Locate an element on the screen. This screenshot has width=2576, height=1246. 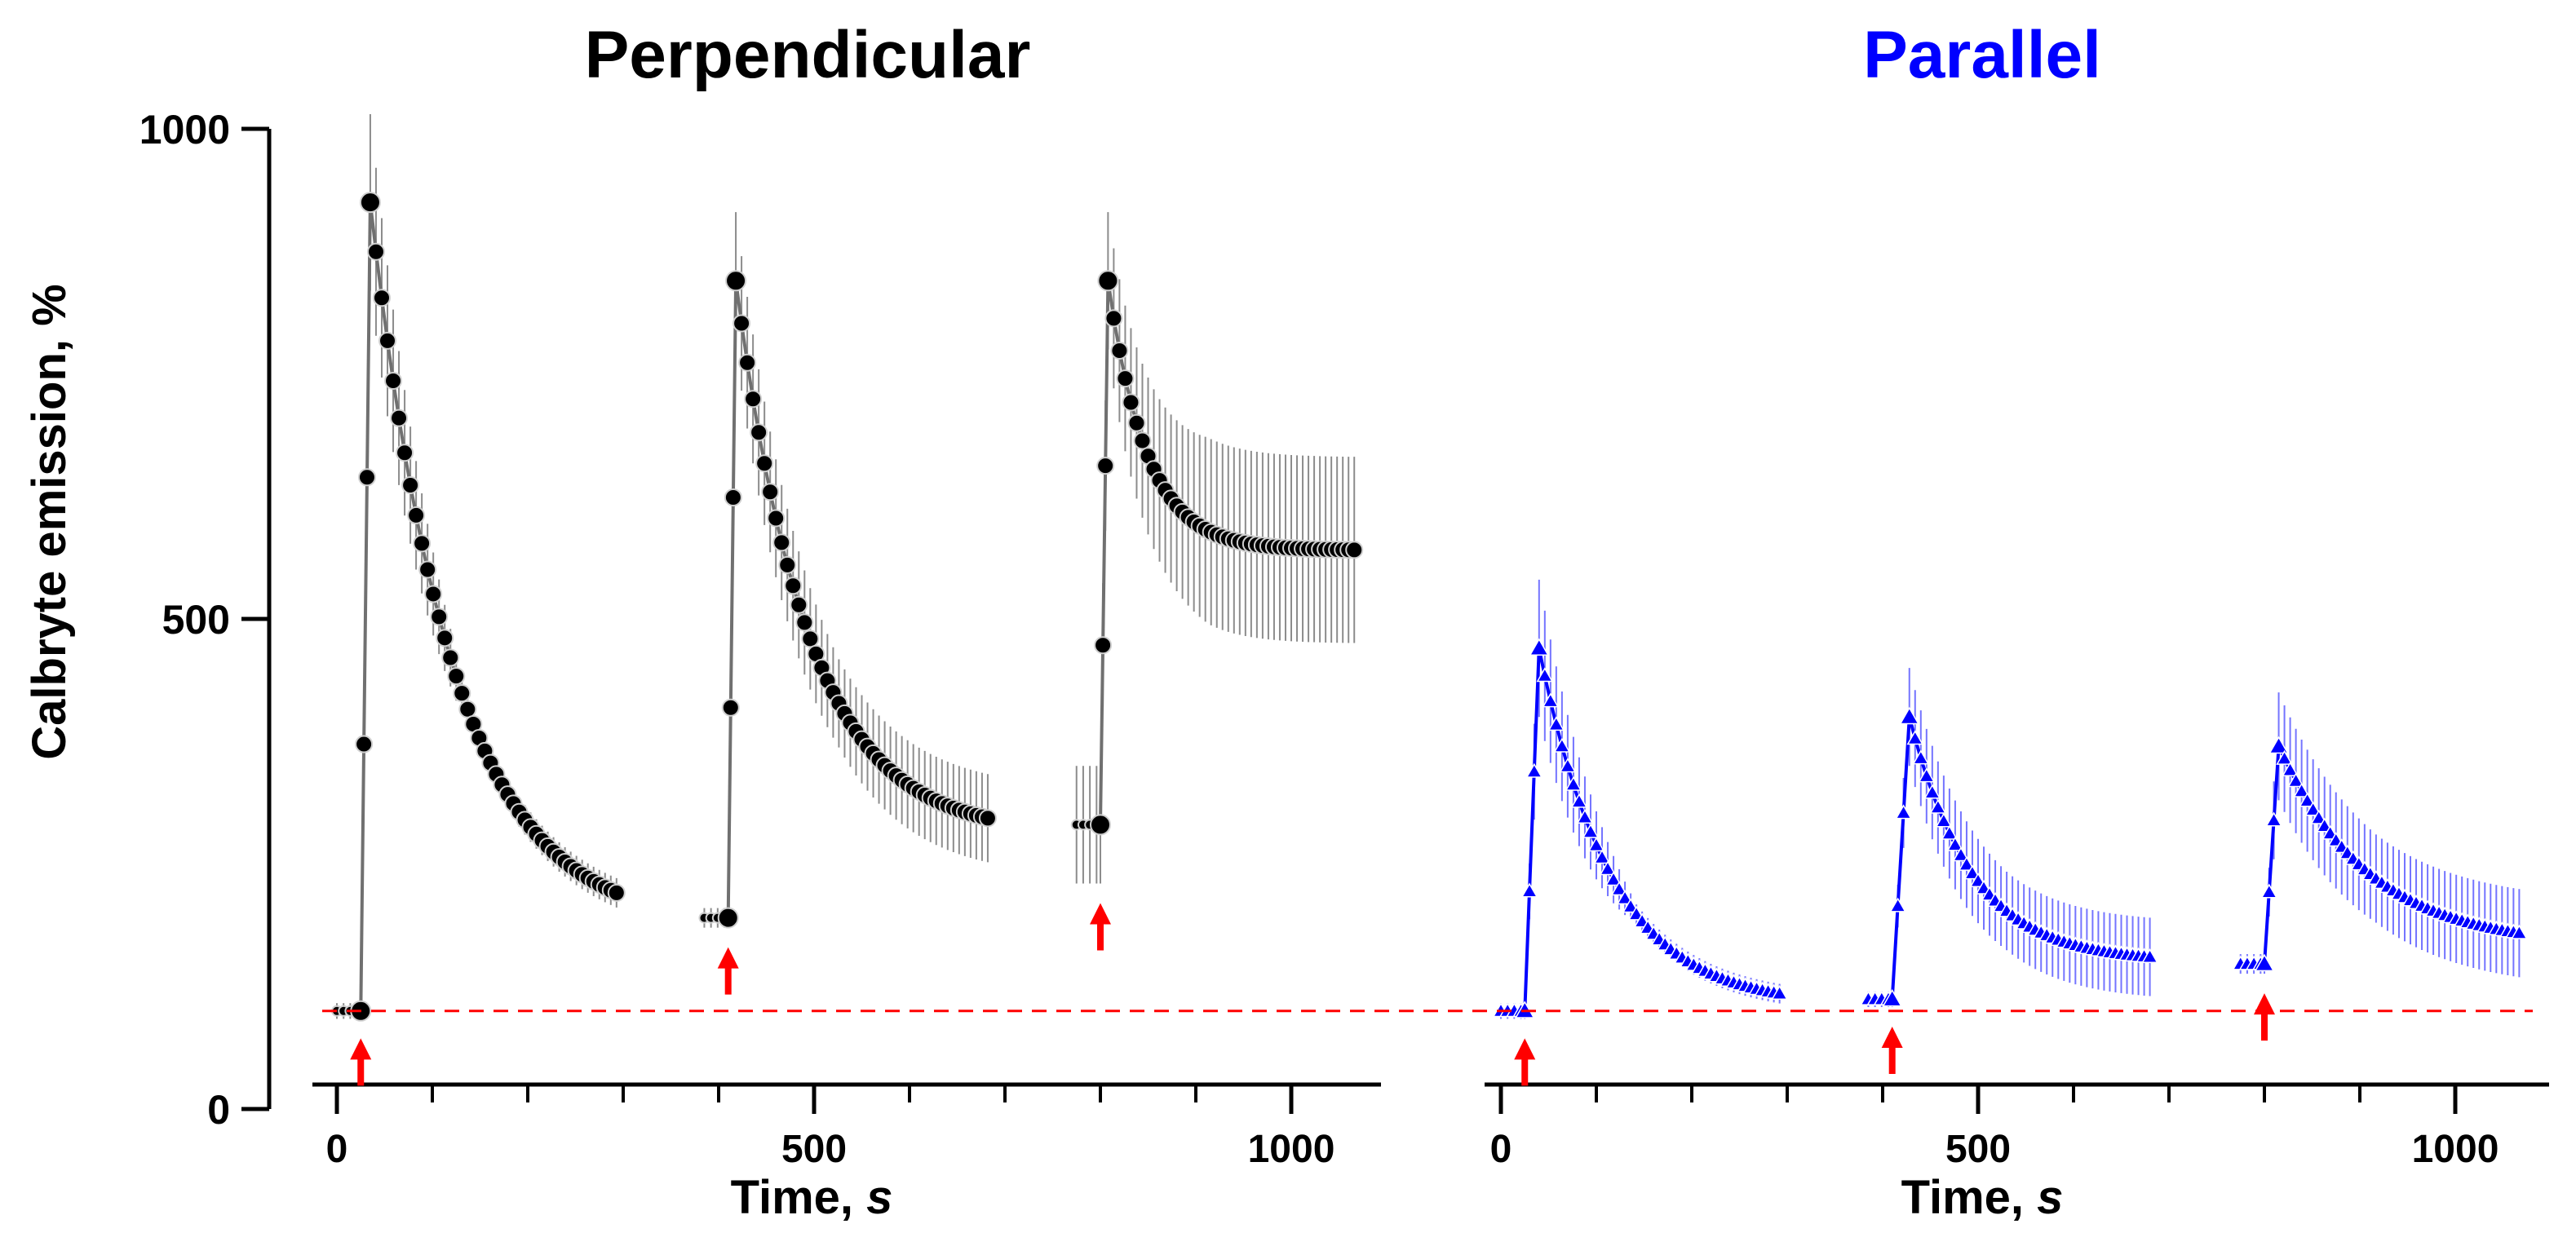
y-tick-label-0: 0 is located at coordinates (218, 1110).